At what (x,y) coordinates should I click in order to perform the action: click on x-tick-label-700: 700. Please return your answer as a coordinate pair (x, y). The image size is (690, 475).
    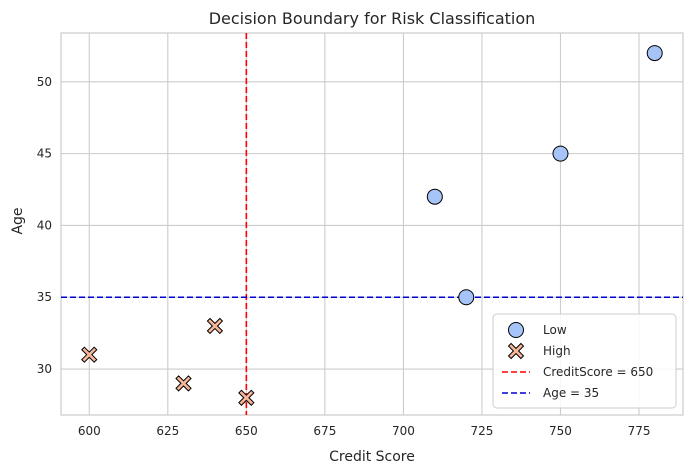
    Looking at the image, I should click on (403, 431).